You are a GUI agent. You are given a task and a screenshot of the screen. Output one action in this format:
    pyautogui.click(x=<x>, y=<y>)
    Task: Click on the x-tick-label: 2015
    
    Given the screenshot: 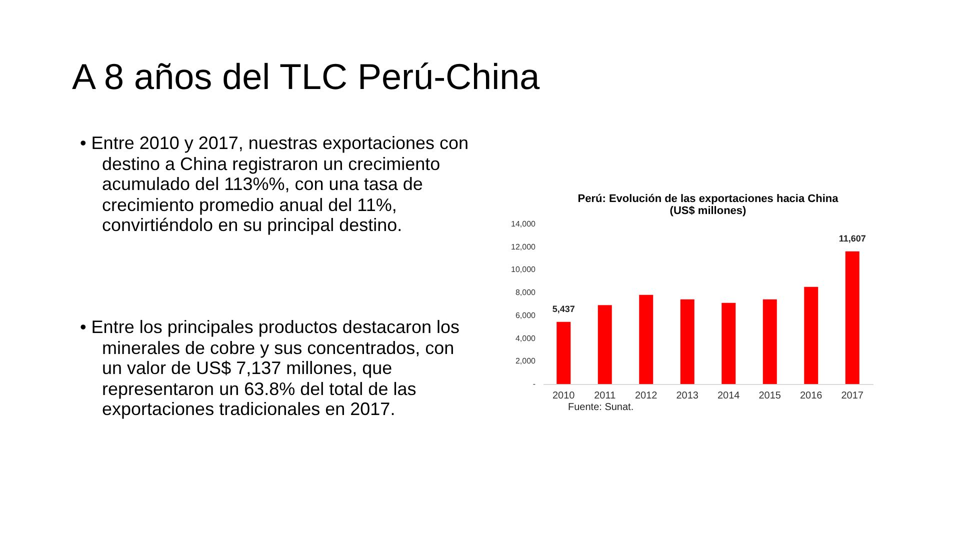 What is the action you would take?
    pyautogui.click(x=770, y=396)
    